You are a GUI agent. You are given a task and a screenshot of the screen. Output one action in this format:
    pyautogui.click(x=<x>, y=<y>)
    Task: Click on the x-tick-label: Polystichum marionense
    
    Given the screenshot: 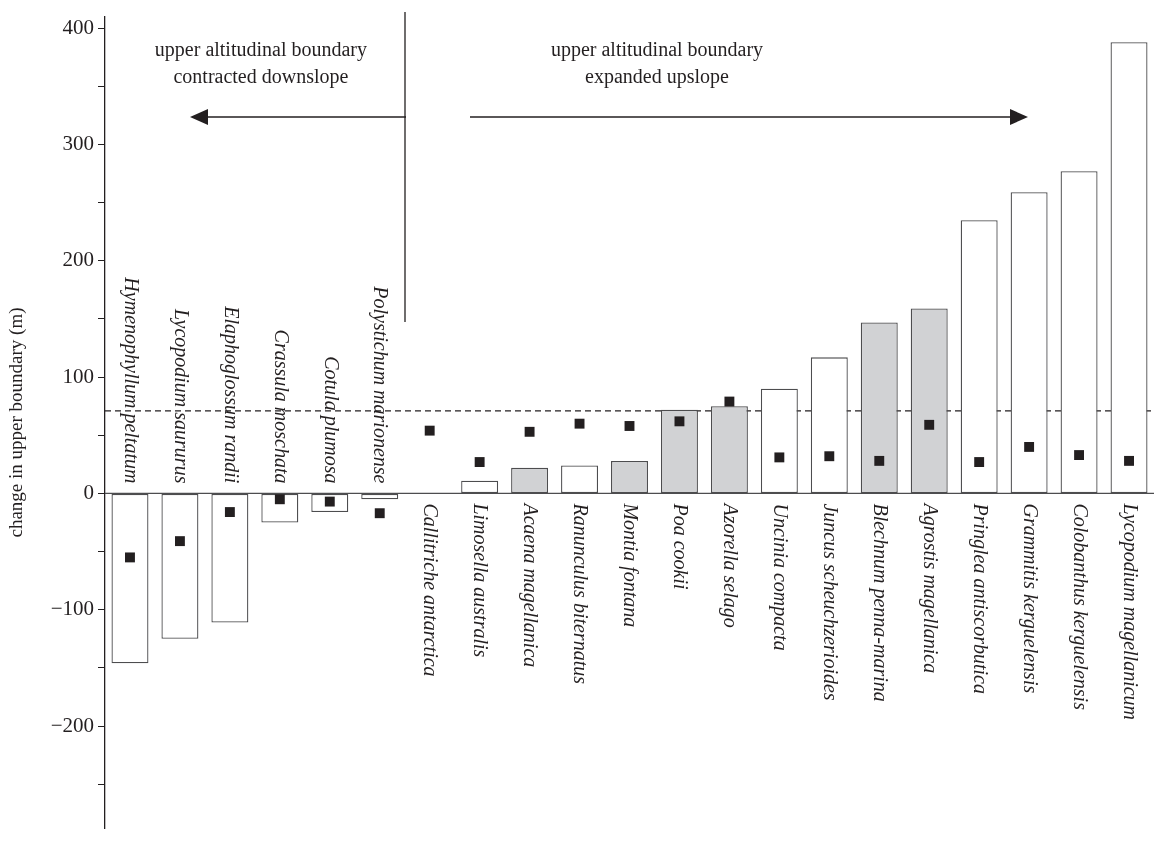 What is the action you would take?
    pyautogui.click(x=381, y=384)
    